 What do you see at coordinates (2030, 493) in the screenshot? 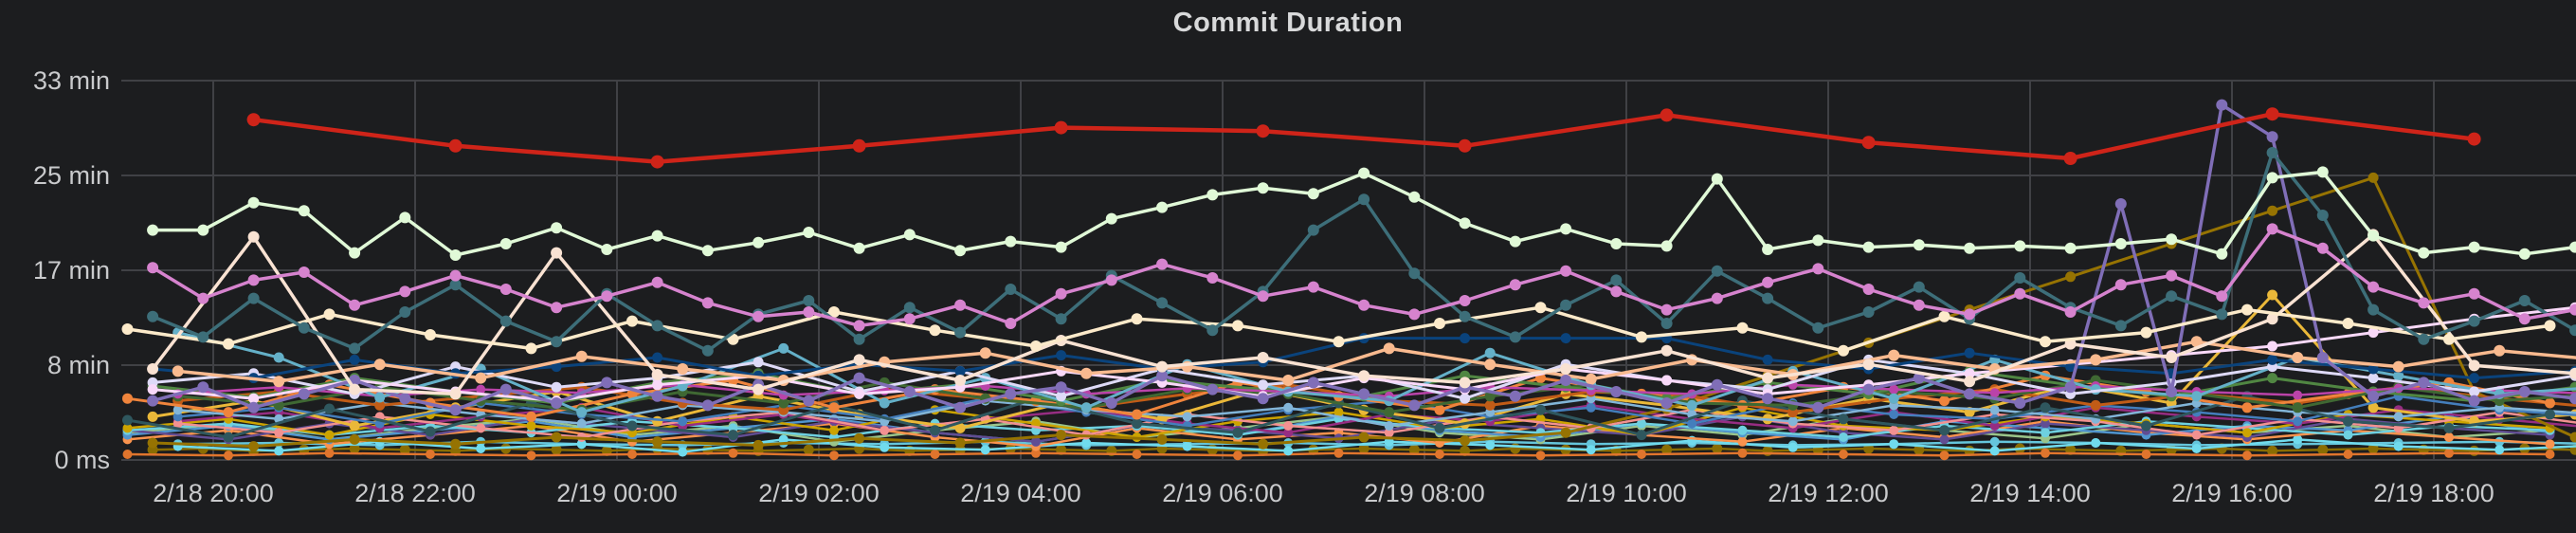
I see `x-axis-tick-label: 2/19 14:00` at bounding box center [2030, 493].